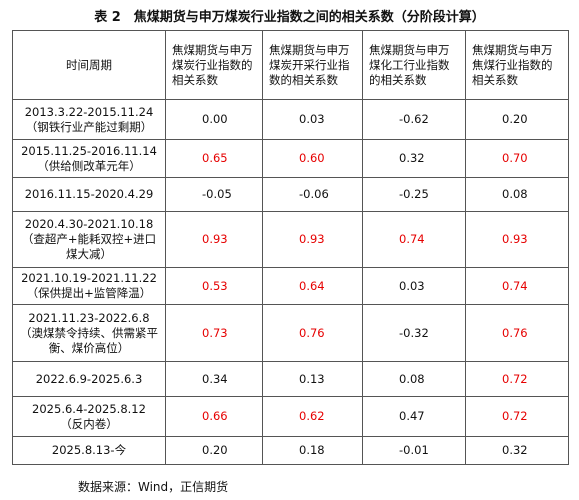  I want to click on period-range: 2015.11.25-2016.11.14, so click(89, 150).